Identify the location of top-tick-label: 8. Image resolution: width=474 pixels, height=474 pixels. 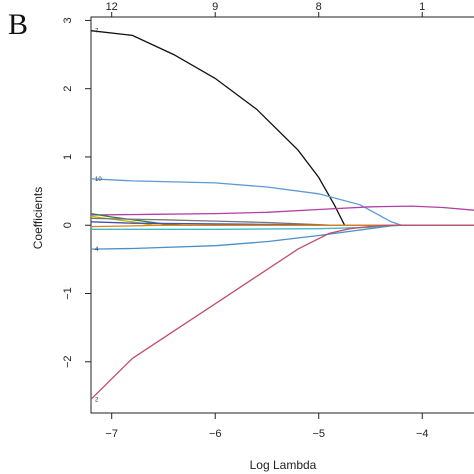
(319, 7).